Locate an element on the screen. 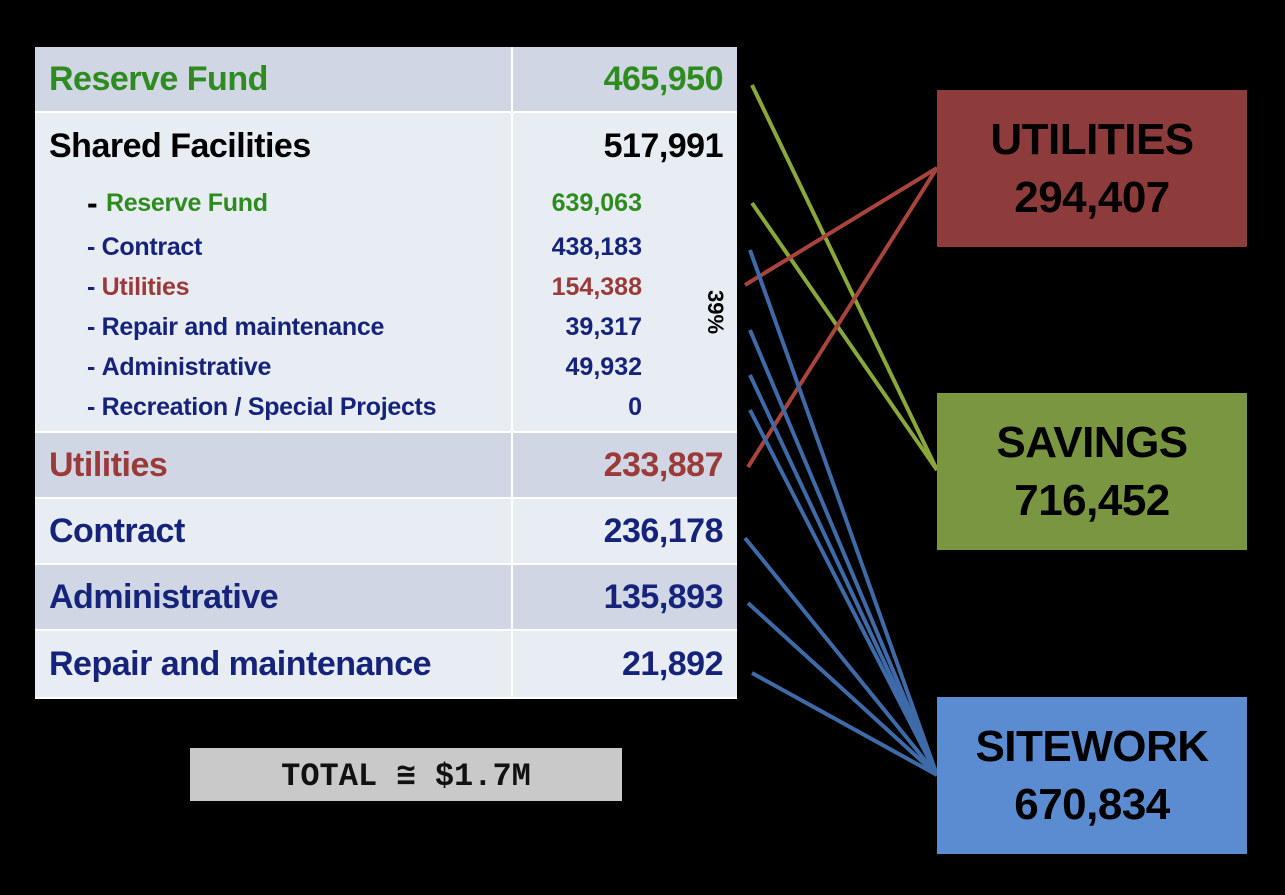 The width and height of the screenshot is (1285, 895). row-label: Repair and maintenance is located at coordinates (240, 663).